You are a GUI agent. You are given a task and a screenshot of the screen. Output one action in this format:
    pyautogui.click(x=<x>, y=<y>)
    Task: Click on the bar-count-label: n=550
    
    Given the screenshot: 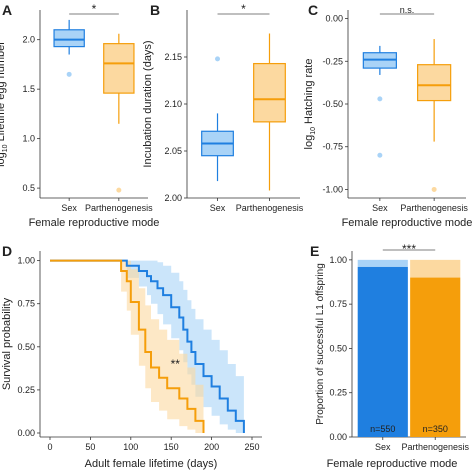 What is the action you would take?
    pyautogui.click(x=382, y=429)
    